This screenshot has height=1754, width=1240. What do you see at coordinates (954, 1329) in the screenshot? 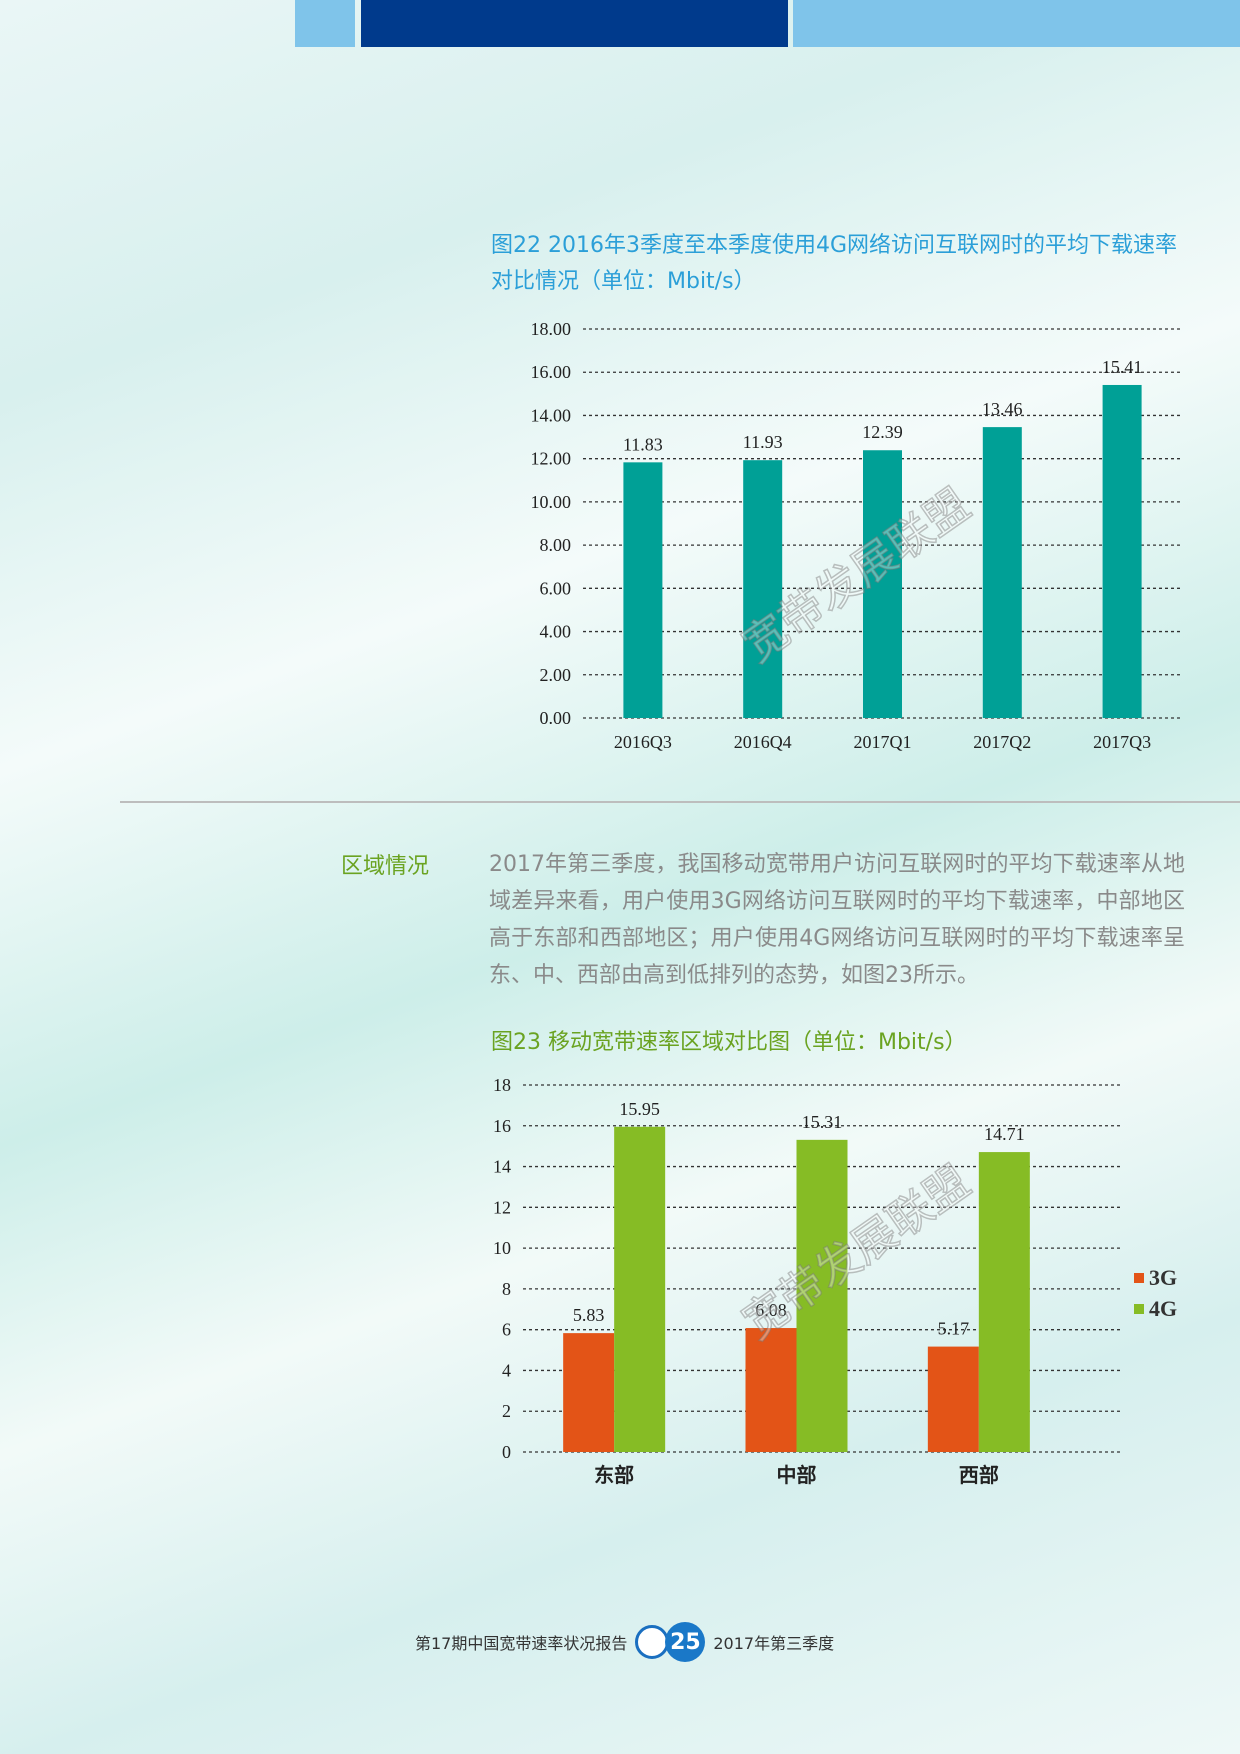
I see `data-label: 5.17` at bounding box center [954, 1329].